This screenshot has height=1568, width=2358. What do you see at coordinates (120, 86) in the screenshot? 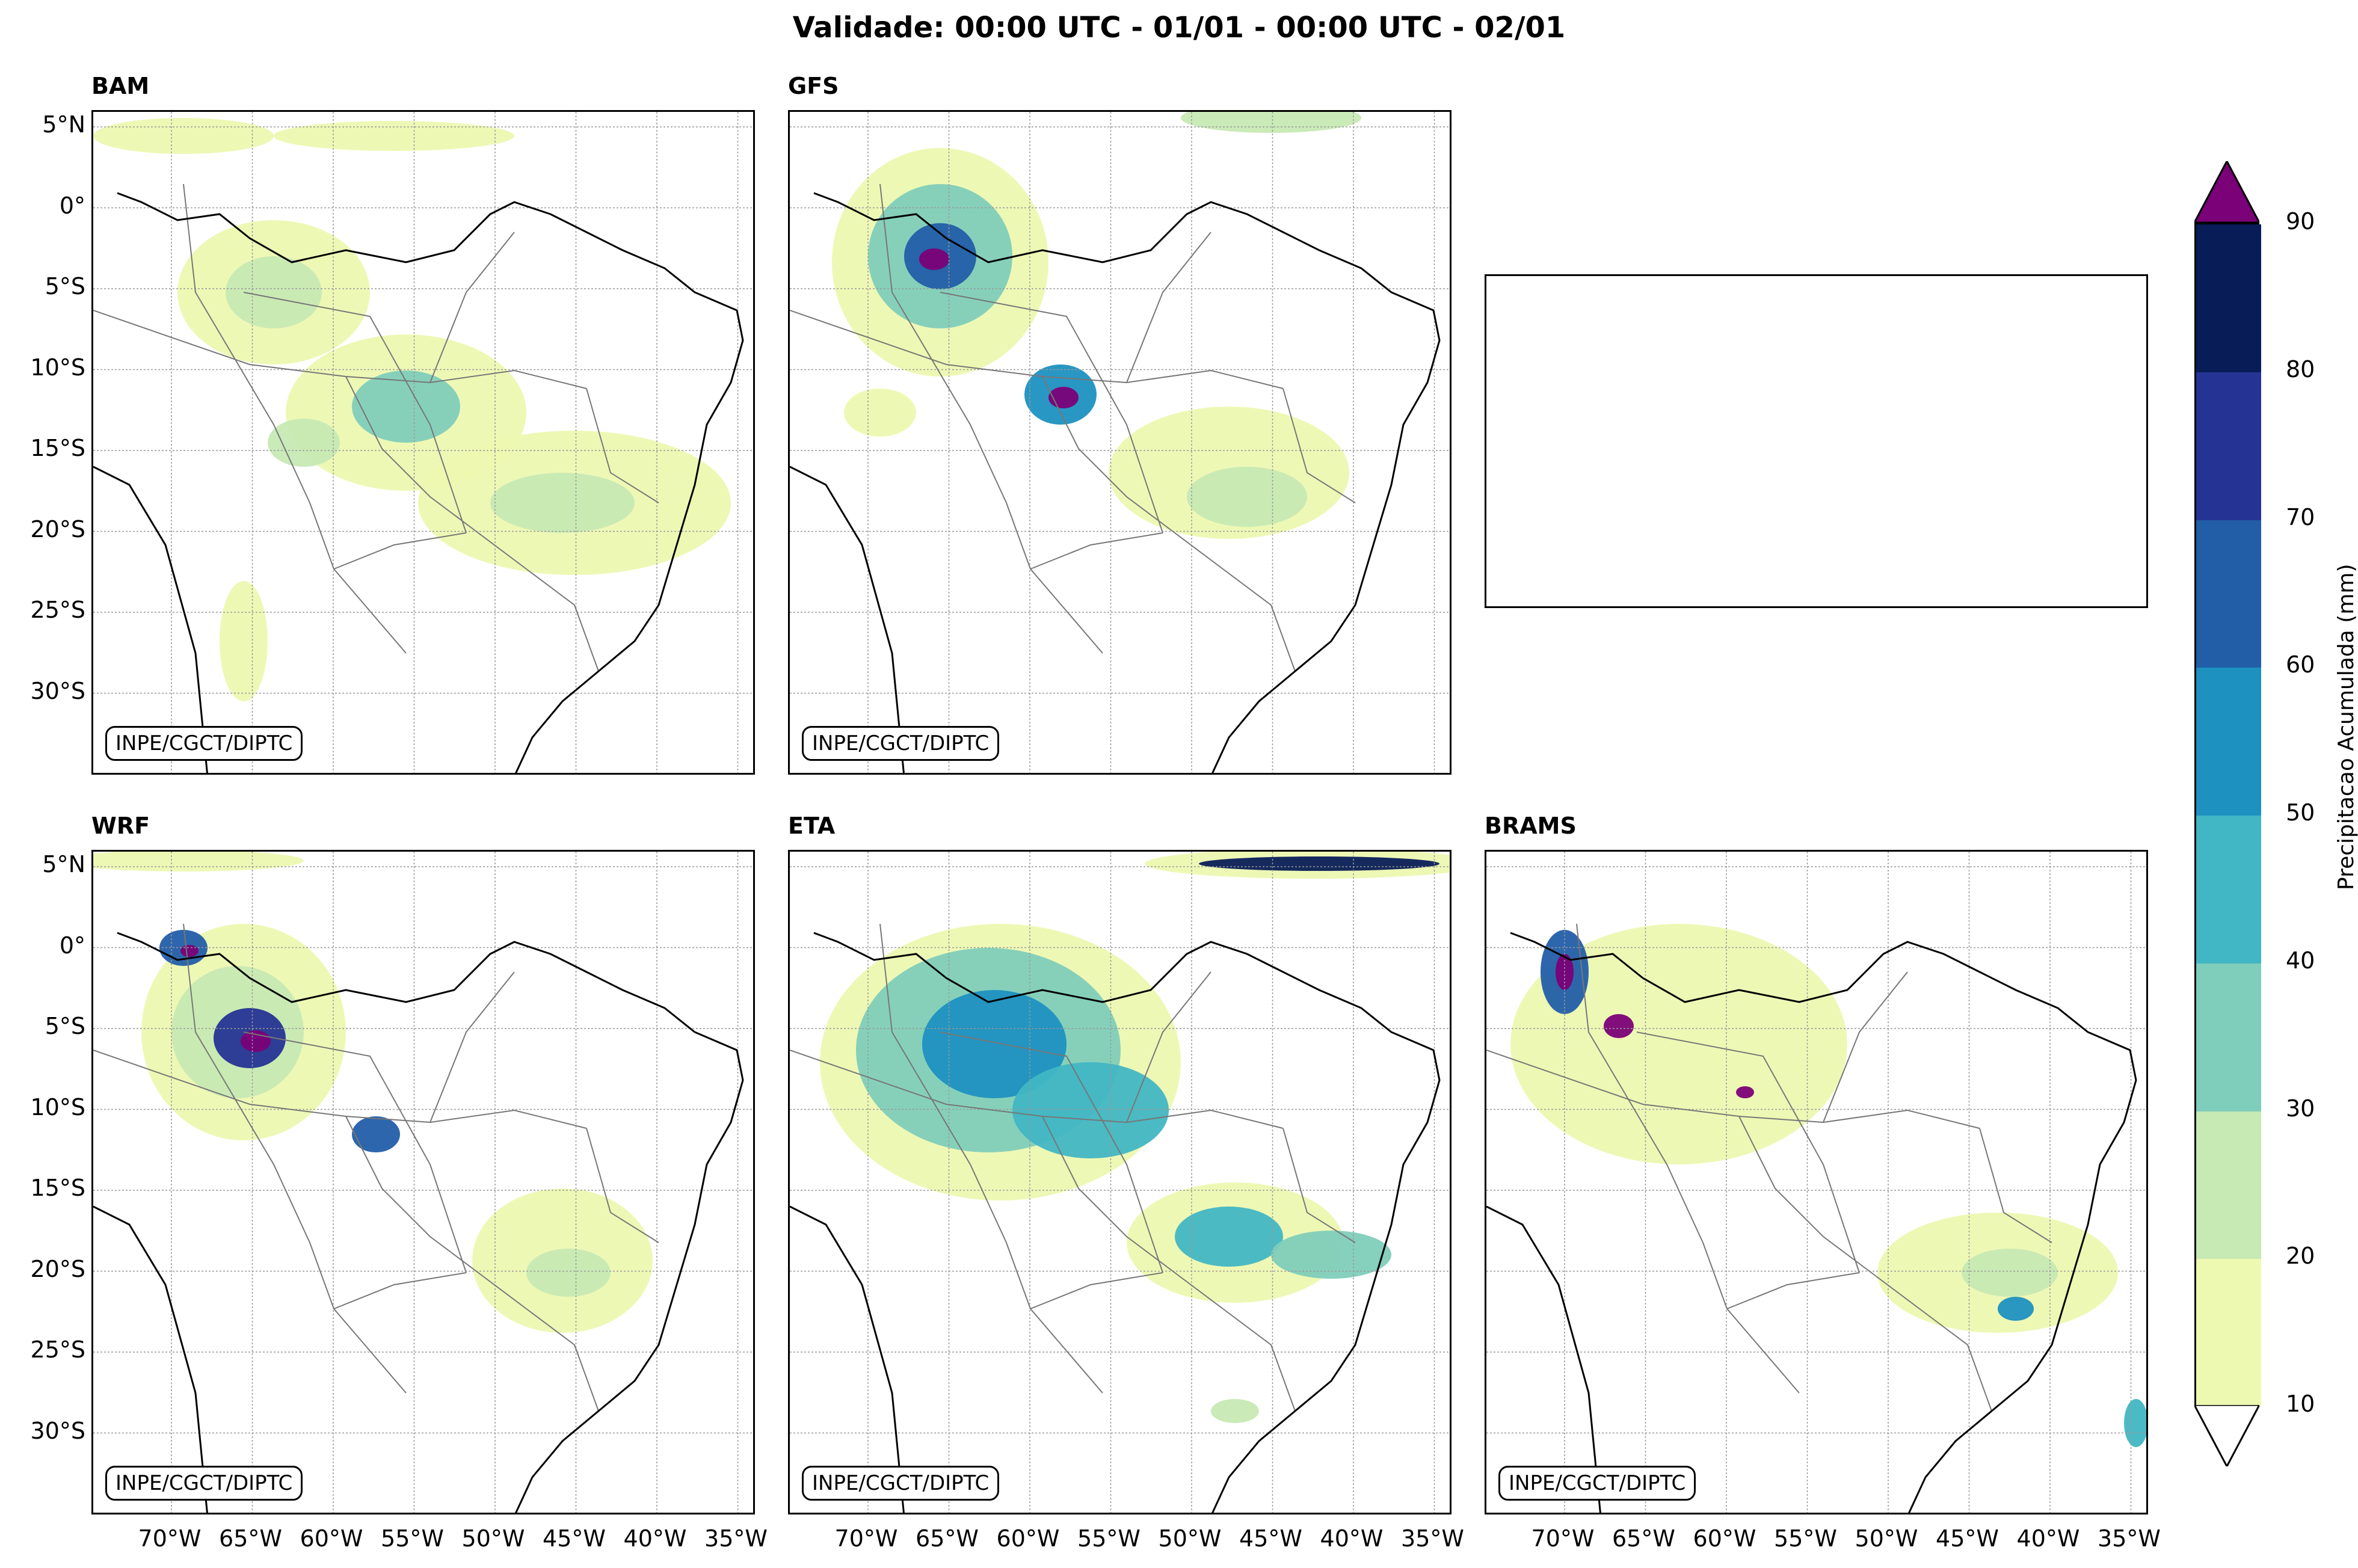
I see `panel-title-bam: BAM` at bounding box center [120, 86].